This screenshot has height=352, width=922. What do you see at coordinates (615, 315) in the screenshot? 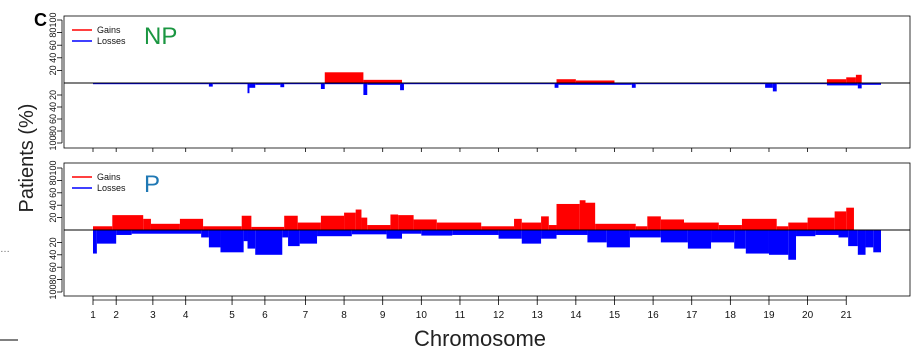
I see `x-tick-label: 15` at bounding box center [615, 315].